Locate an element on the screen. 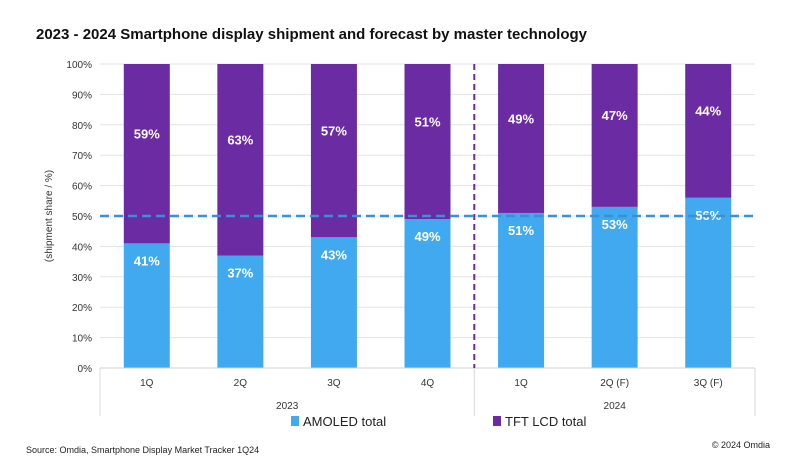  y-tick-label: 40% is located at coordinates (82, 247).